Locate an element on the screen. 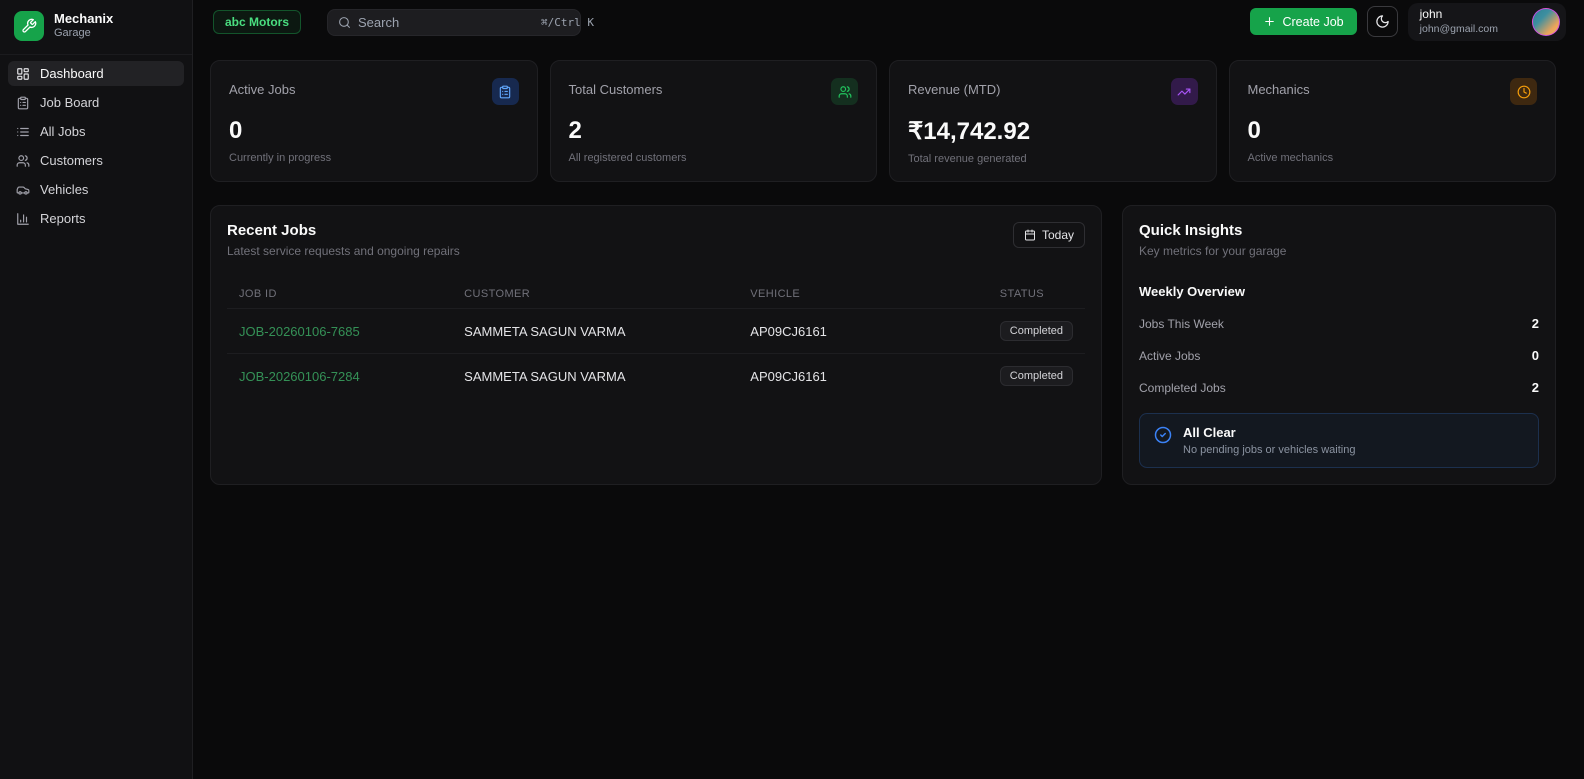 The width and height of the screenshot is (1584, 779). quick-insights-subtitle: Key metrics for your garage is located at coordinates (1213, 251).